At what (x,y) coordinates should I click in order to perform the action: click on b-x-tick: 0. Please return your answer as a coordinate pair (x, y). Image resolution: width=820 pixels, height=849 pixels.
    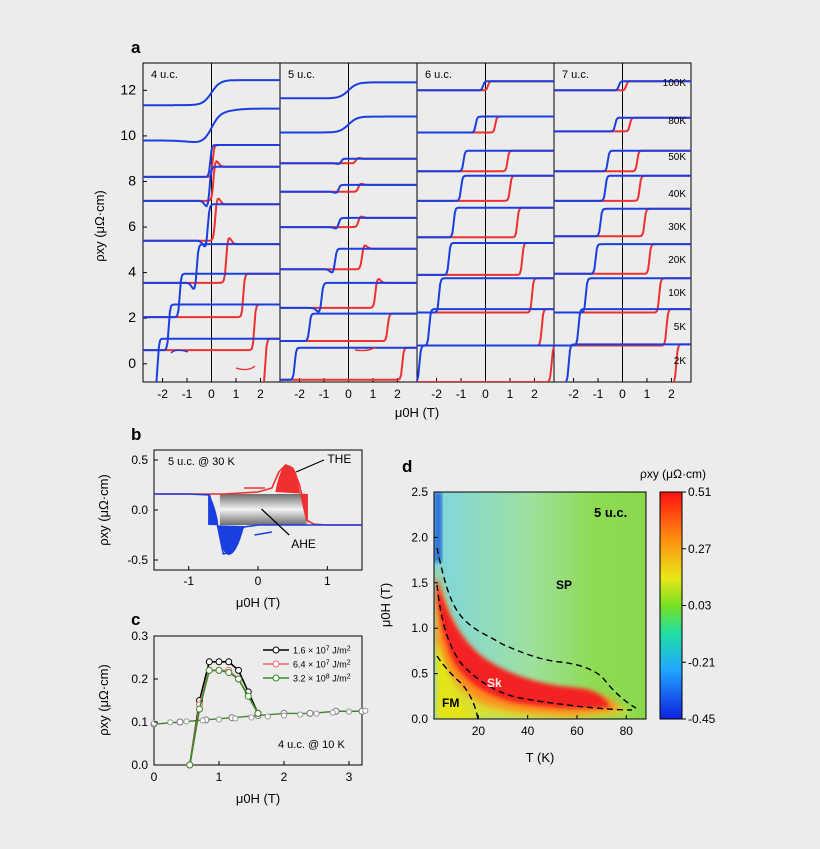
    Looking at the image, I should click on (258, 581).